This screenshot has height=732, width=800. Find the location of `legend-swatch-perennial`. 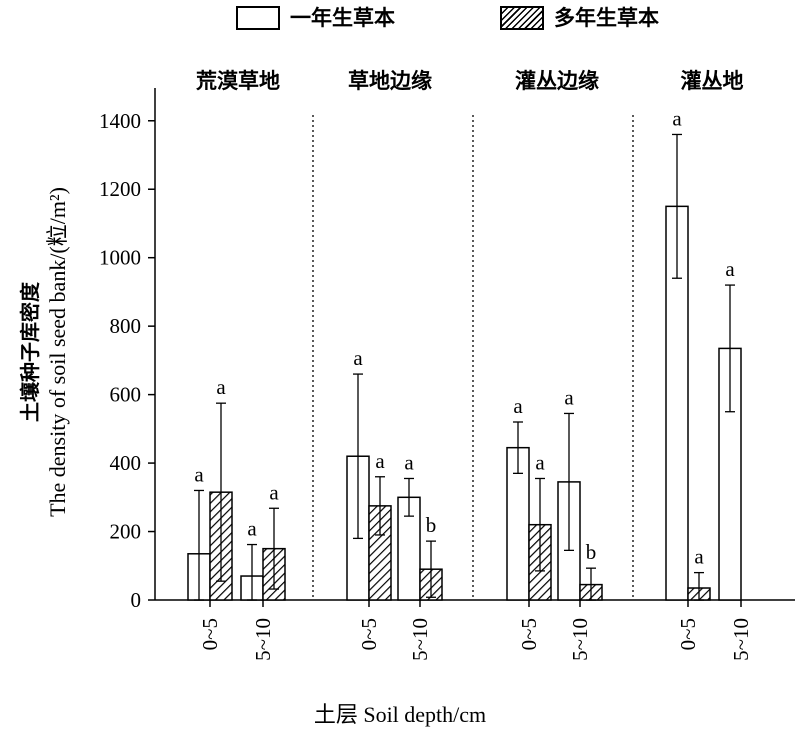

legend-swatch-perennial is located at coordinates (522, 18).